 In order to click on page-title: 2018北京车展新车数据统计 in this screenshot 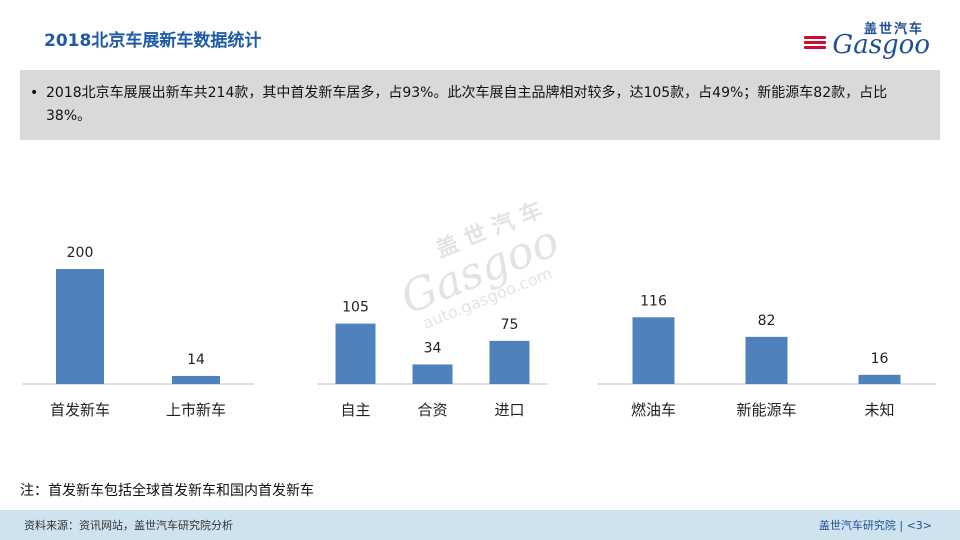, I will do `click(153, 41)`.